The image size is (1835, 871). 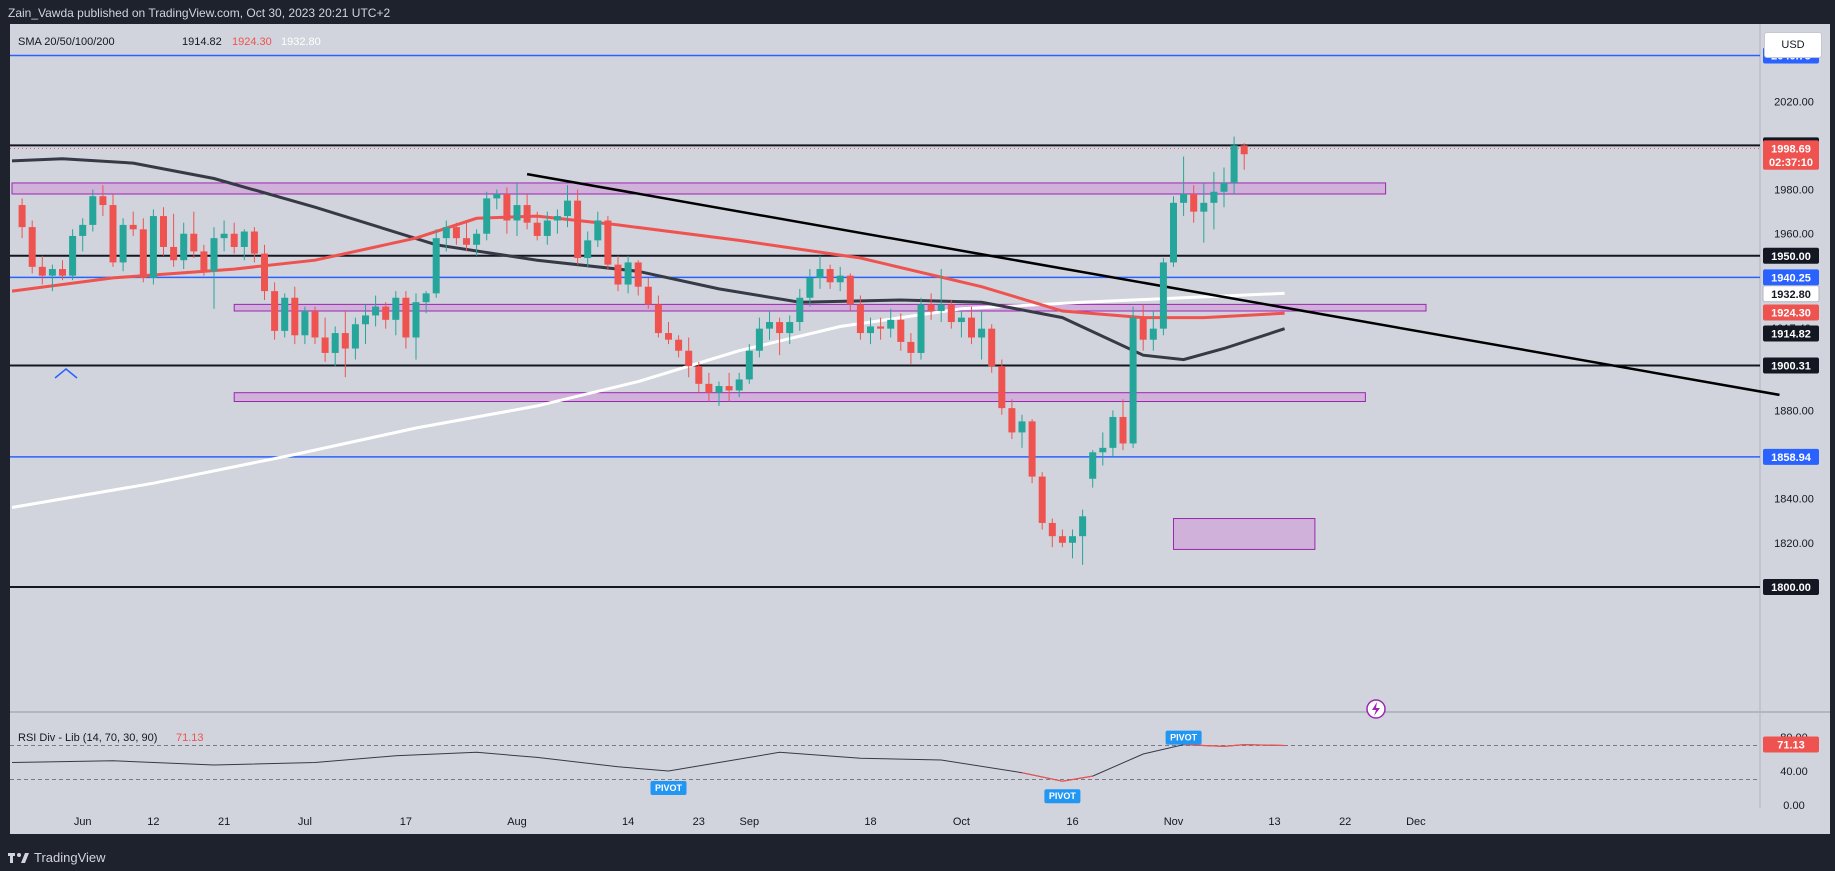 I want to click on pivot-label-0: PIVOT, so click(x=1184, y=738).